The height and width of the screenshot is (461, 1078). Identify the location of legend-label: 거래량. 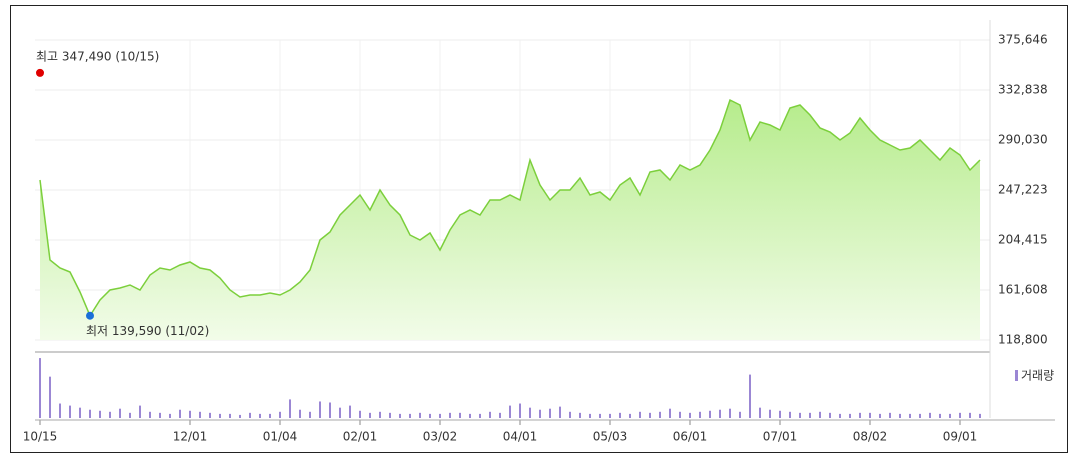
(1037, 376).